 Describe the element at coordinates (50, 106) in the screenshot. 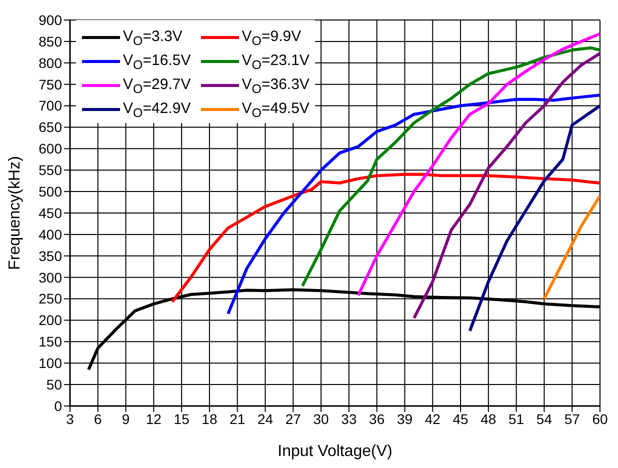

I see `y-tick-label: 700` at that location.